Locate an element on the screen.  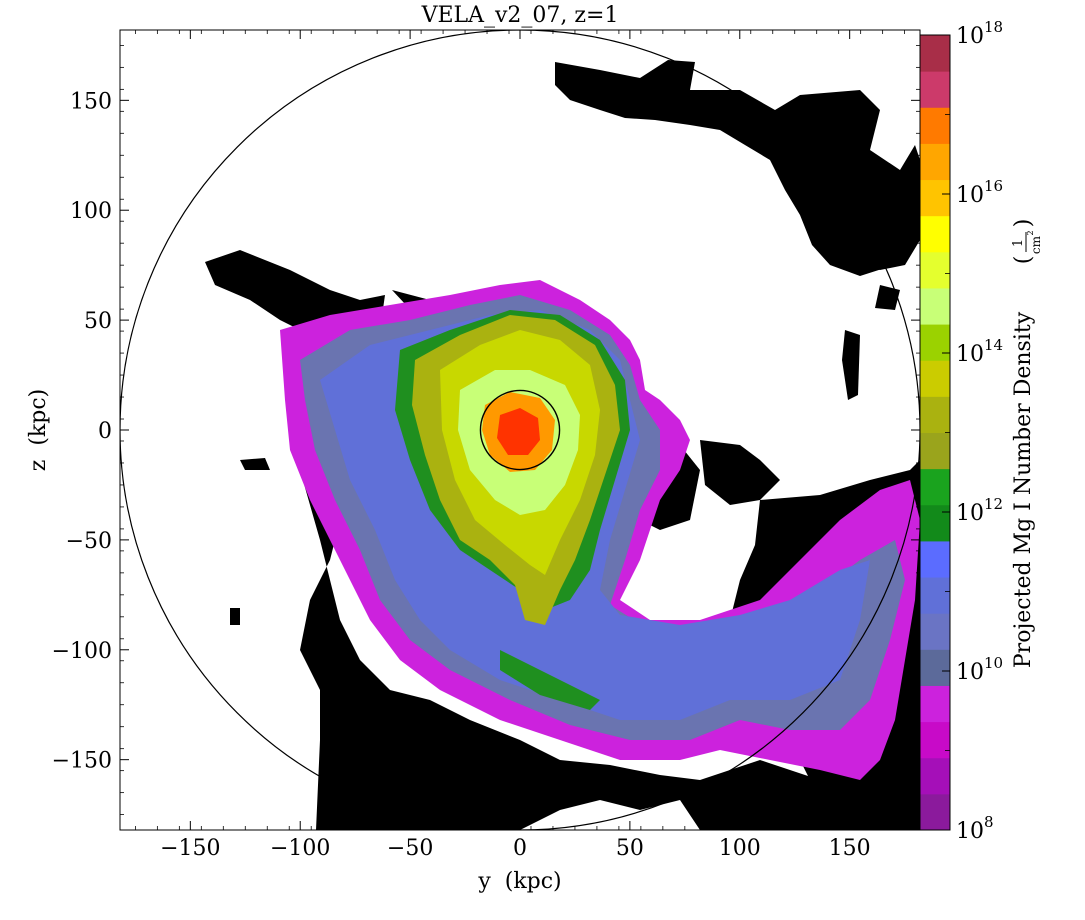
colorbar-label-unit-exp: 2 is located at coordinates (1030, 232).